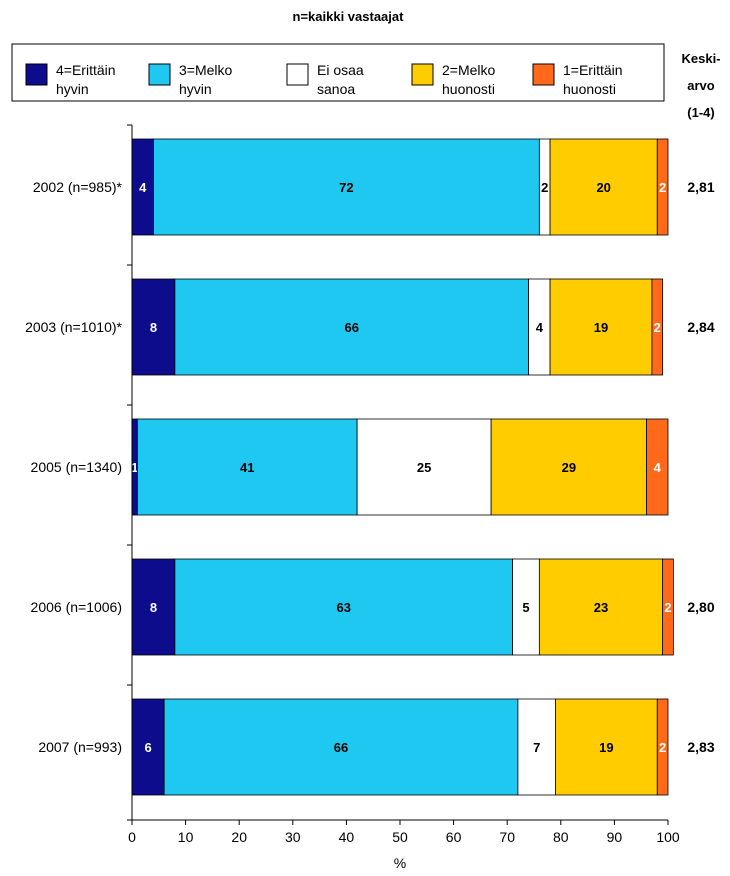 The width and height of the screenshot is (730, 876). Describe the element at coordinates (700, 747) in the screenshot. I see `mean-value-row-5: 2,83` at that location.